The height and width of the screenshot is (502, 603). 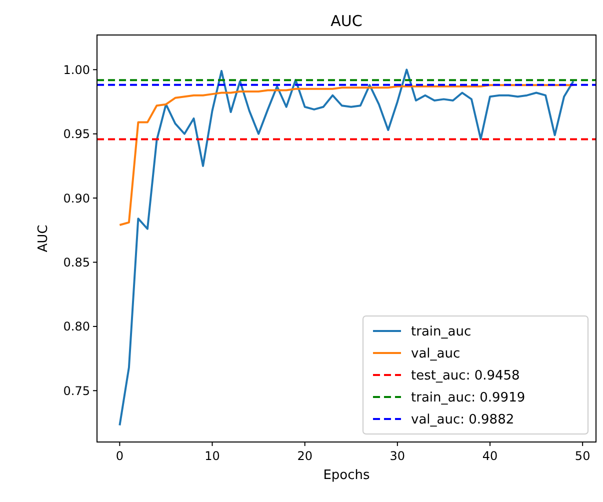 I want to click on x-tick-label: 20, so click(x=304, y=456).